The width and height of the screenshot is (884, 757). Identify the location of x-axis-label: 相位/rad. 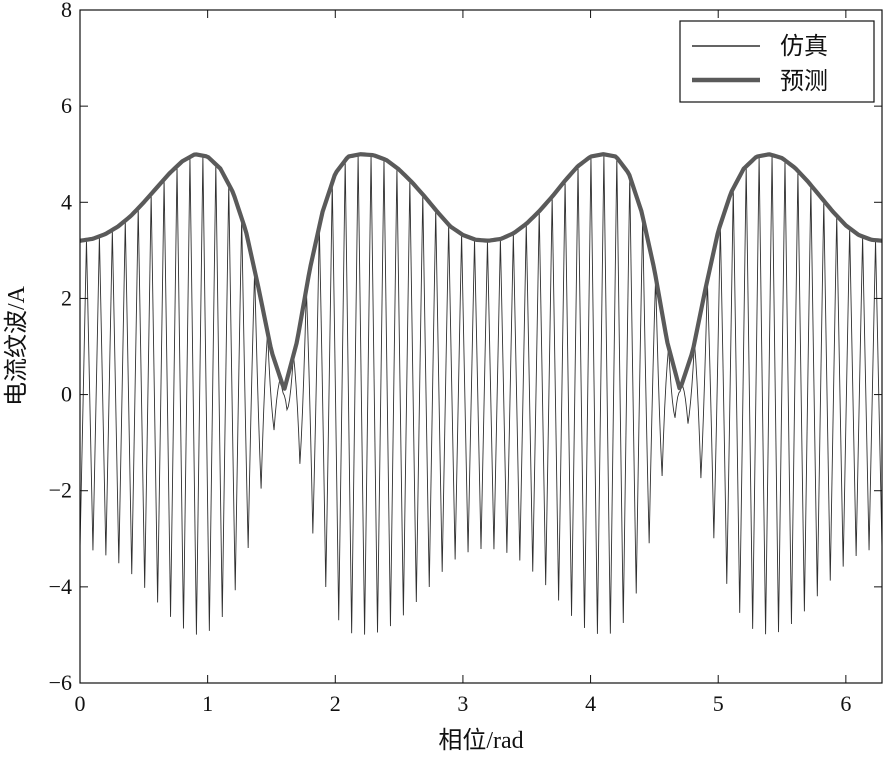
(480, 740).